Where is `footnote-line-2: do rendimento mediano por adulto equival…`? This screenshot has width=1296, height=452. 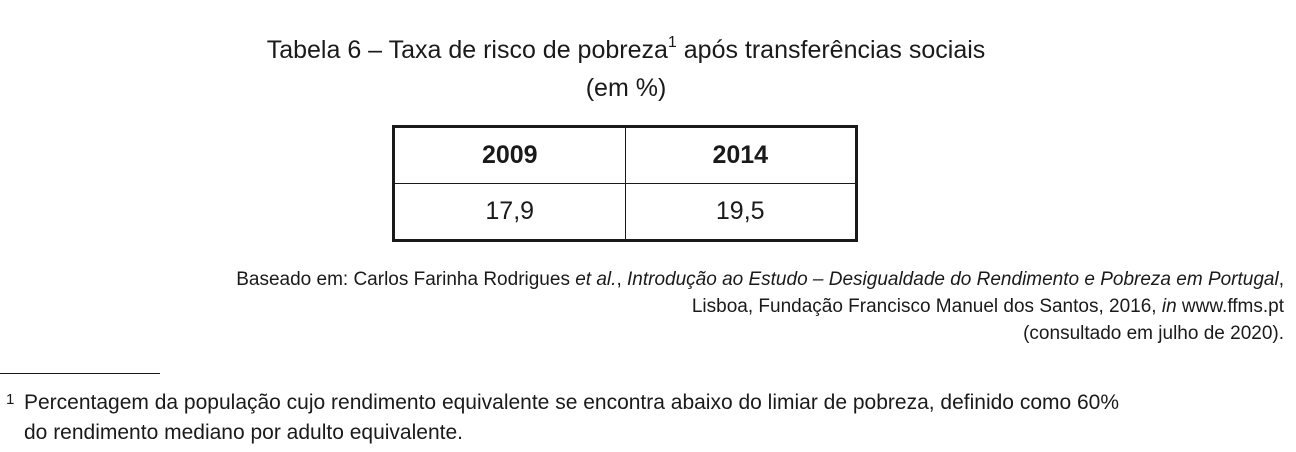
footnote-line-2: do rendimento mediano por adulto equival… is located at coordinates (243, 432).